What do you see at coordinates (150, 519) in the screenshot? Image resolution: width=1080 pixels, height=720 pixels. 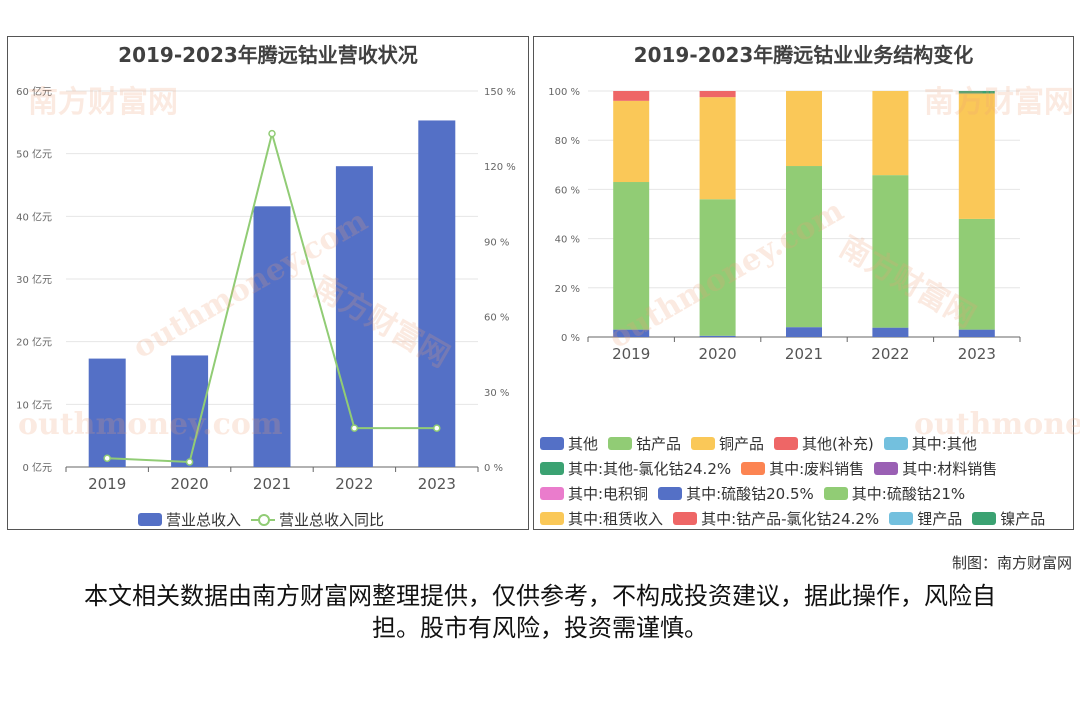 I see `legend-bar-swatch` at bounding box center [150, 519].